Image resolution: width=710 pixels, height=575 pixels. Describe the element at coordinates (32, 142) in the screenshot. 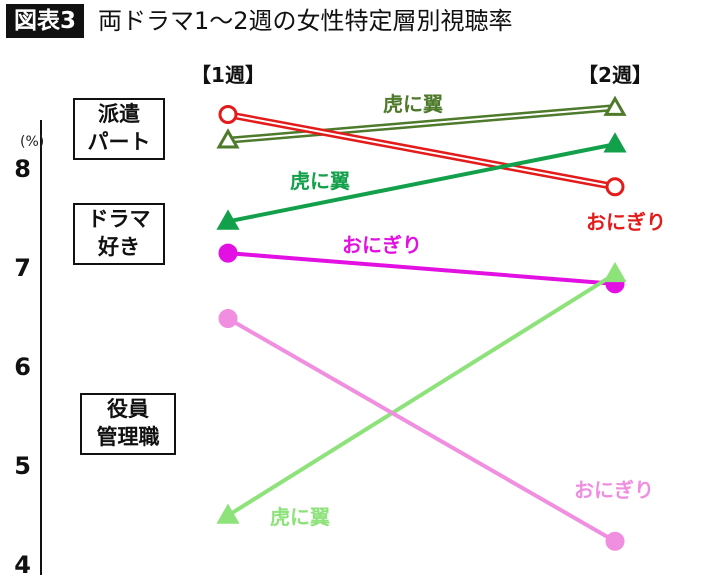

I see `y-unit-label: (%)` at that location.